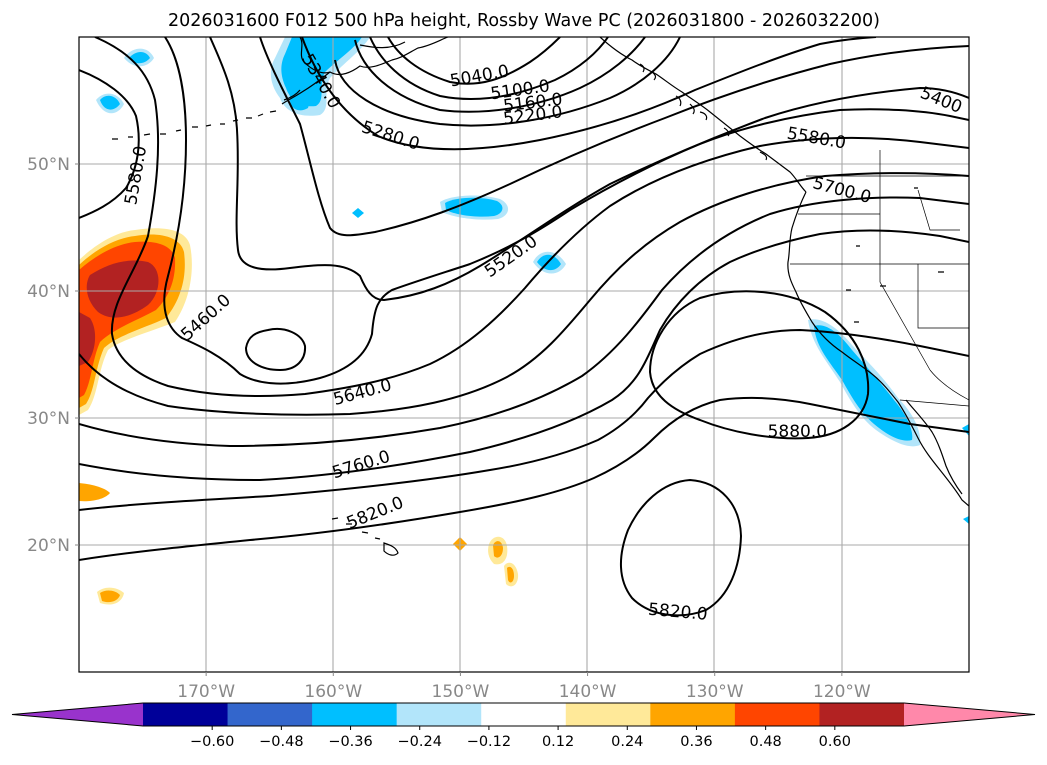 The height and width of the screenshot is (765, 1047). What do you see at coordinates (48, 419) in the screenshot?
I see `lat-tick-label: 30°N` at bounding box center [48, 419].